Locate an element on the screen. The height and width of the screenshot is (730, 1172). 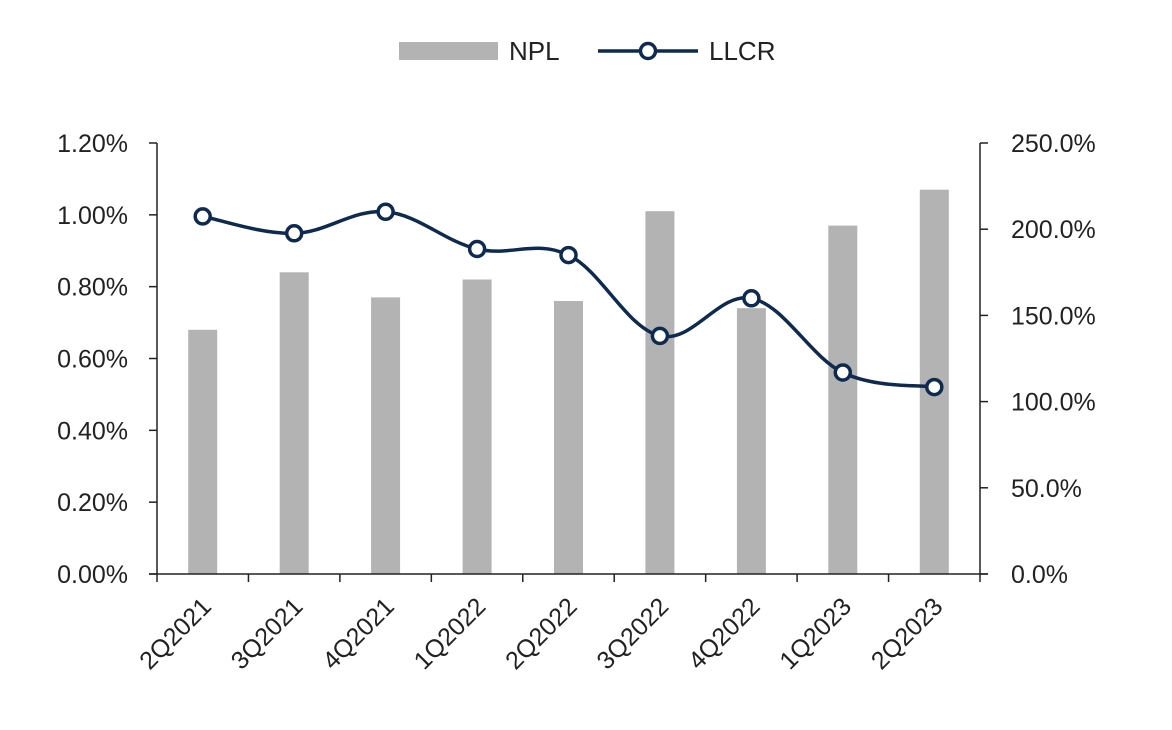
npl-bar-2Q2021 is located at coordinates (203, 451).